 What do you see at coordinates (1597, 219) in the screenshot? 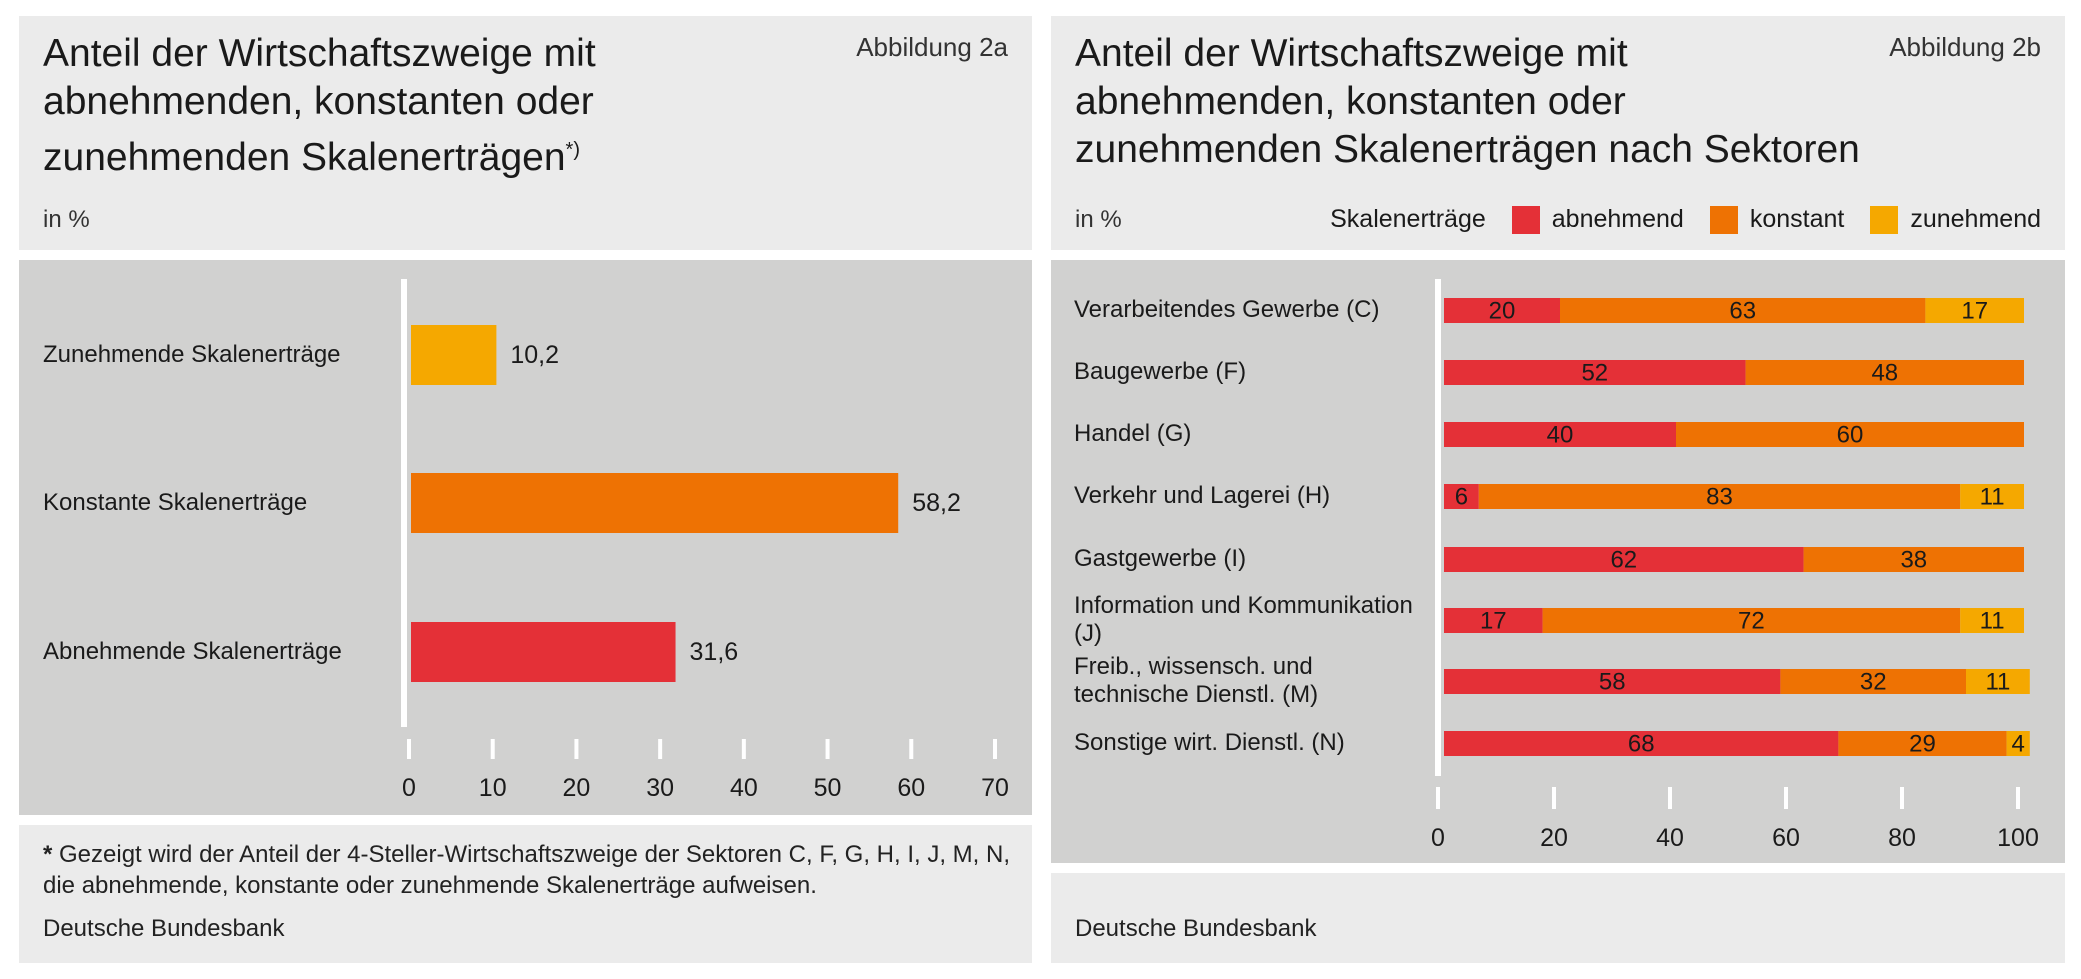
I see `legend-item-abnehmend: abnehmend` at bounding box center [1597, 219].